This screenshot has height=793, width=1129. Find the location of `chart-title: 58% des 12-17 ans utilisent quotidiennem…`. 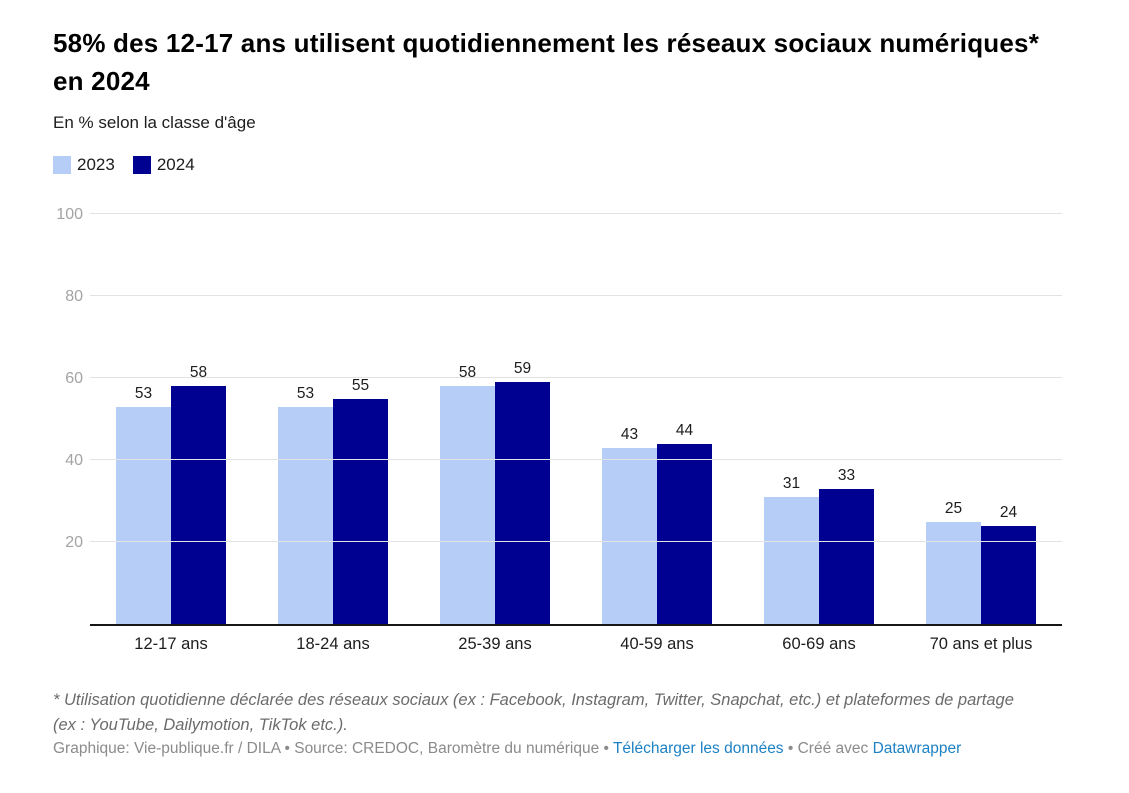

chart-title: 58% des 12-17 ans utilisent quotidiennem… is located at coordinates (546, 62).